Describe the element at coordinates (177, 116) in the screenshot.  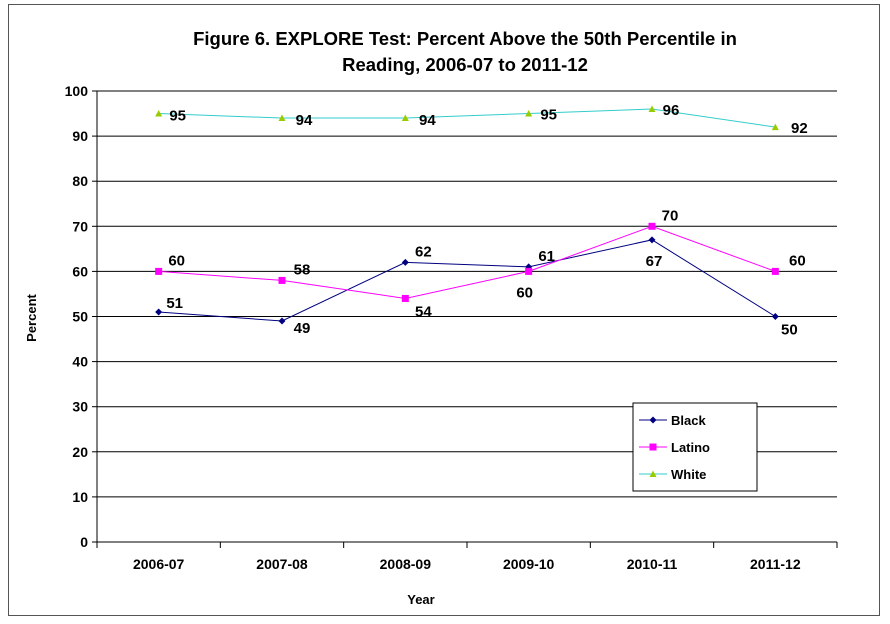
I see `data-label-white-2006-07: 95` at that location.